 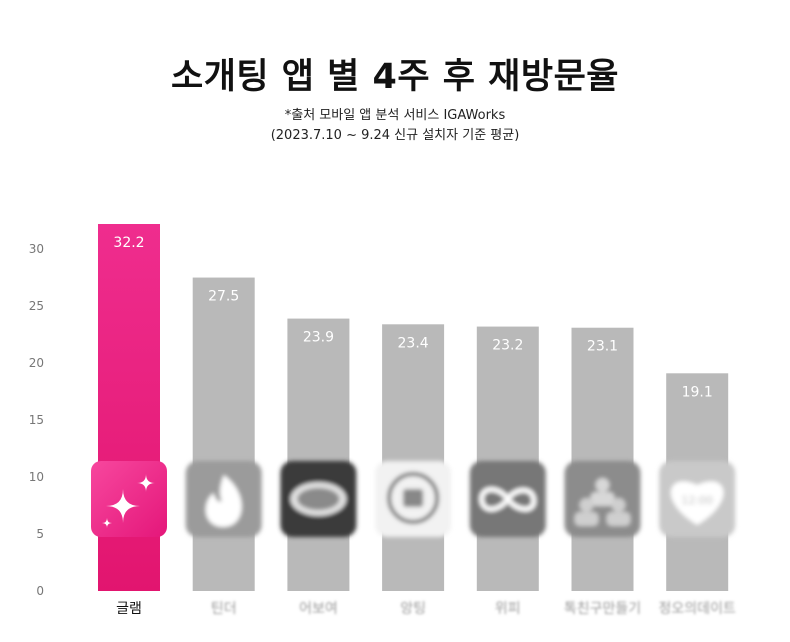 I want to click on infinity-icon, so click(x=507, y=499).